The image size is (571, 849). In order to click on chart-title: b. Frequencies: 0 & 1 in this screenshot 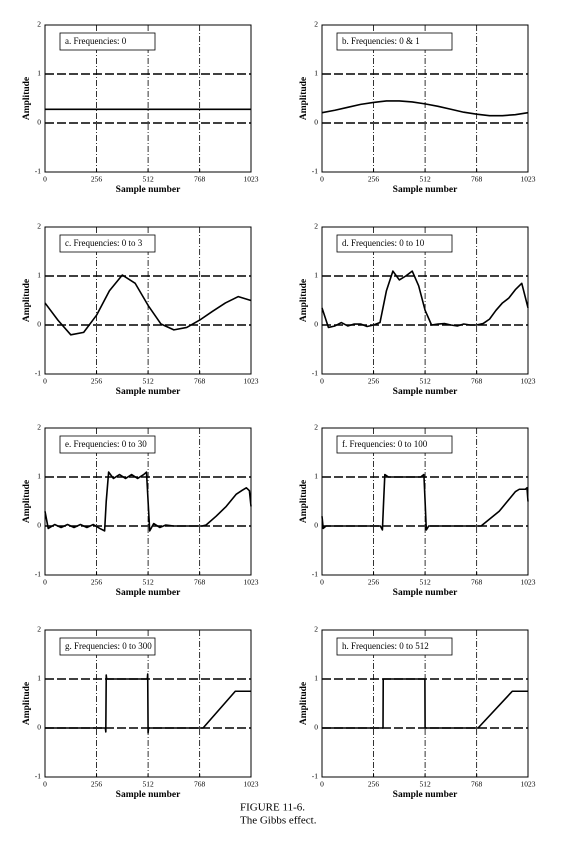, I will do `click(381, 41)`.